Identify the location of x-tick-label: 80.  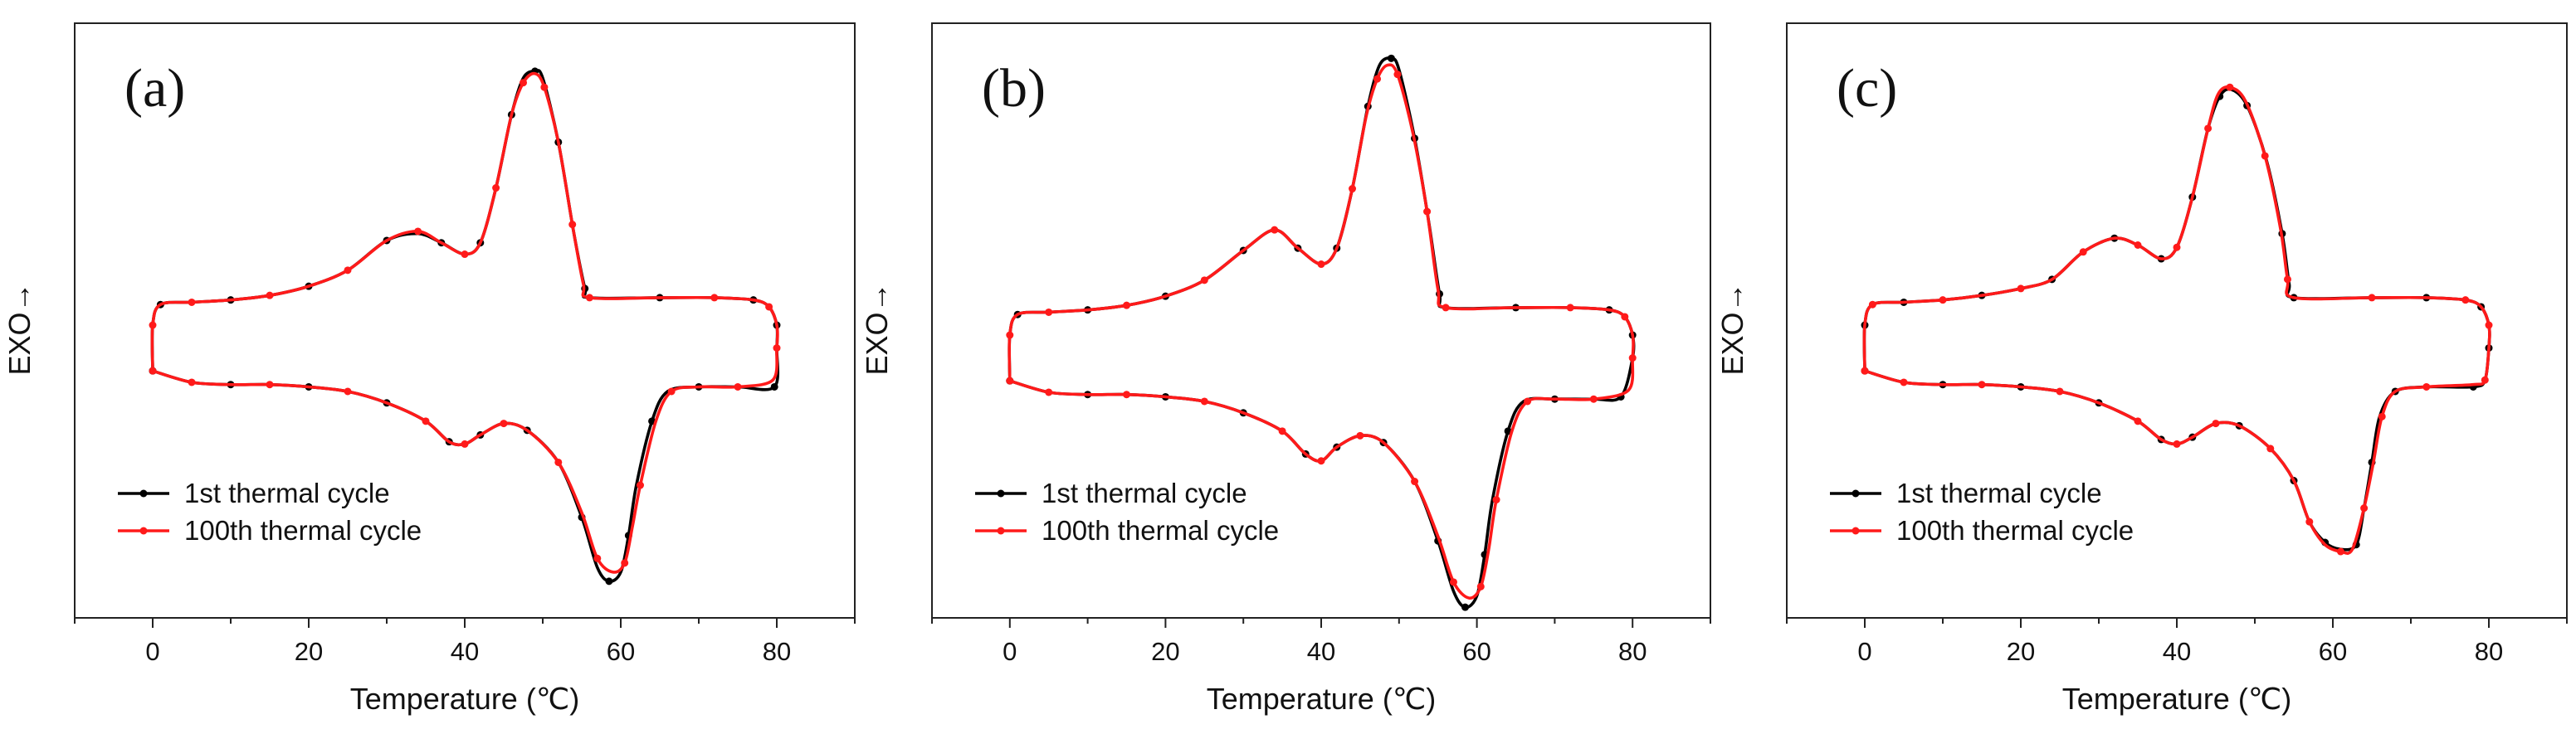
(1633, 651).